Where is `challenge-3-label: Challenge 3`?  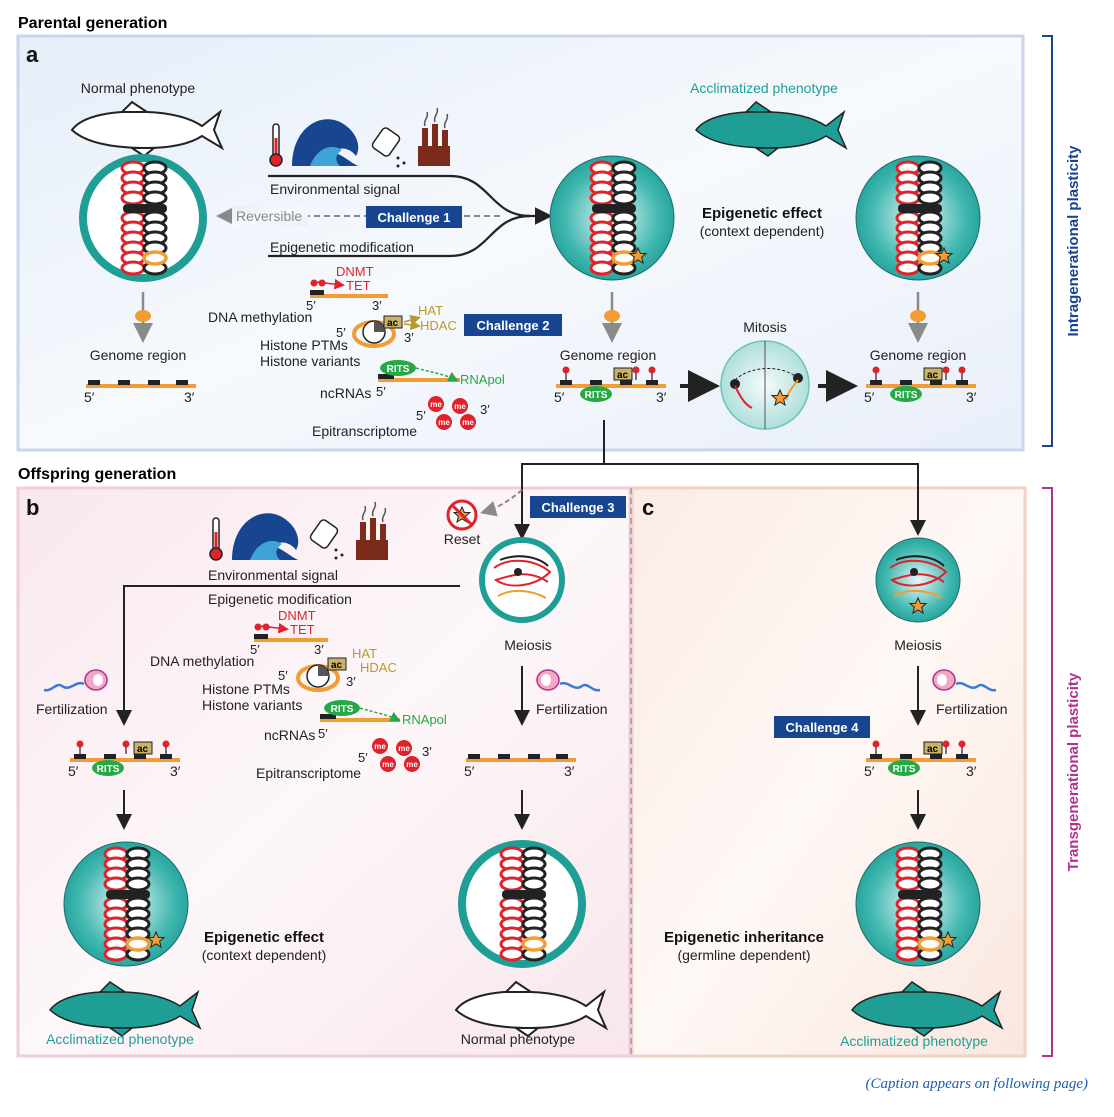 challenge-3-label: Challenge 3 is located at coordinates (578, 507).